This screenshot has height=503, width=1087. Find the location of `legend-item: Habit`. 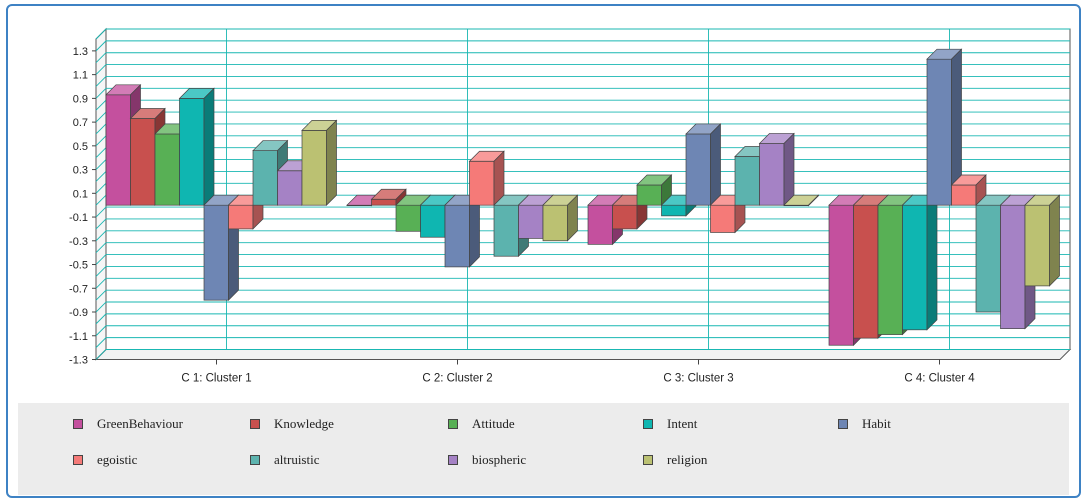

legend-item: Habit is located at coordinates (864, 424).